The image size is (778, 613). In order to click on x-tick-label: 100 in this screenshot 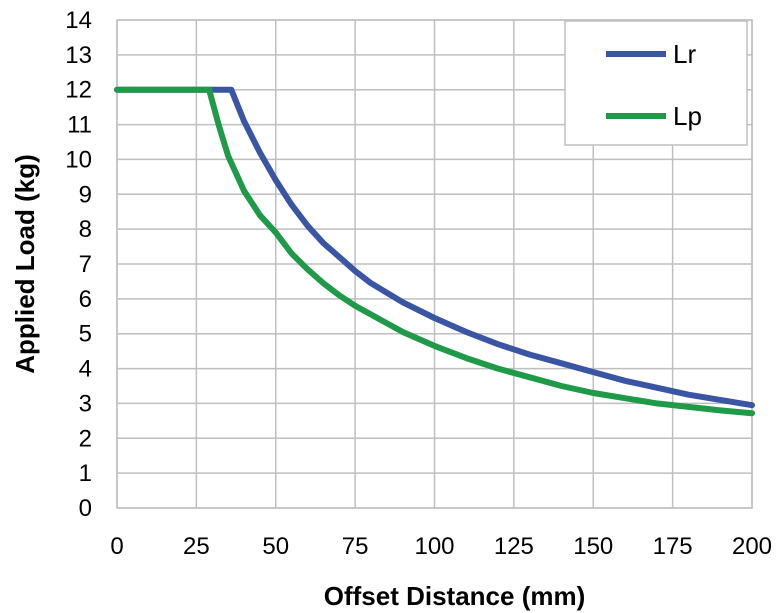, I will do `click(434, 546)`.